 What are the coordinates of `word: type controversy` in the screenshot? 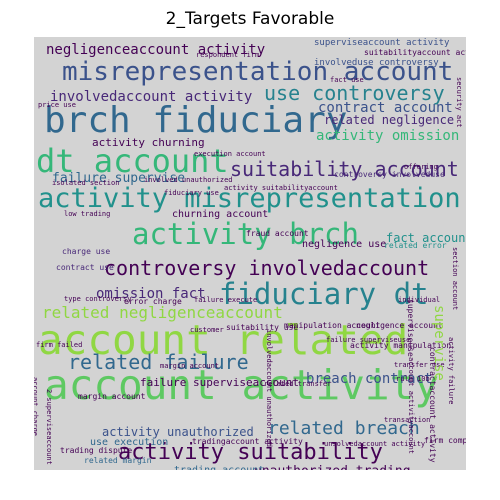 It's located at (98, 299).